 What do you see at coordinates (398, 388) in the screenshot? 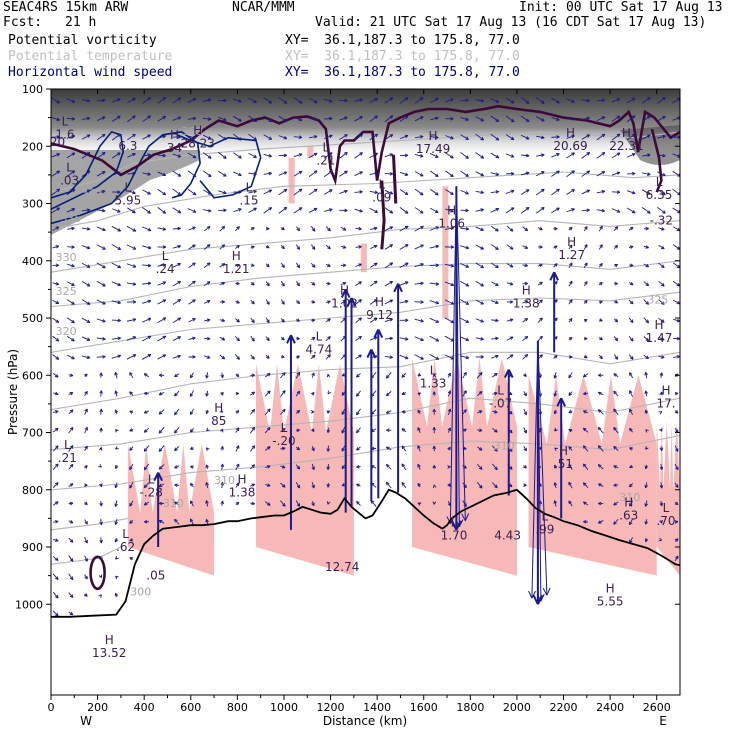
I see `strong-updraft-arrow` at bounding box center [398, 388].